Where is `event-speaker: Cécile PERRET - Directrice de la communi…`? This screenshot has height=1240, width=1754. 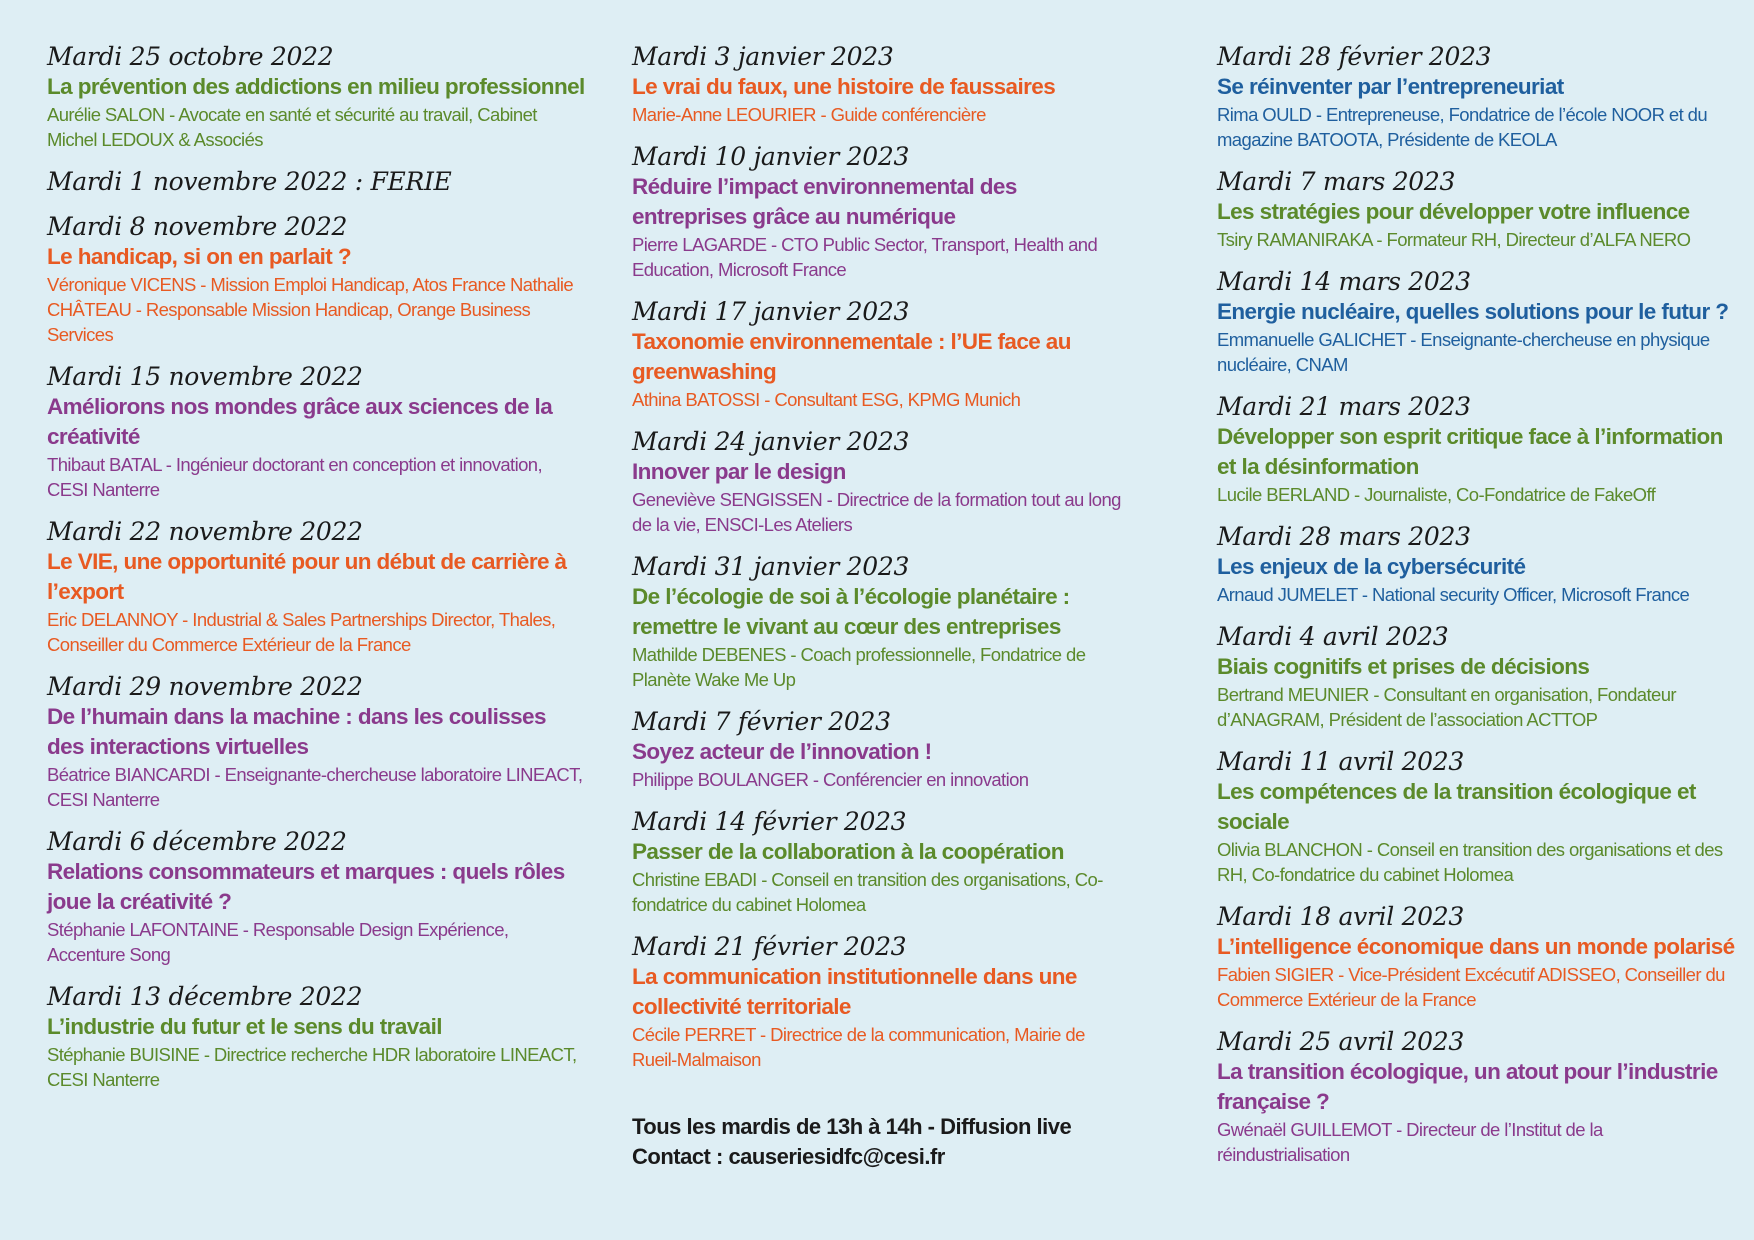 event-speaker: Cécile PERRET - Directrice de la communi… is located at coordinates (858, 1047).